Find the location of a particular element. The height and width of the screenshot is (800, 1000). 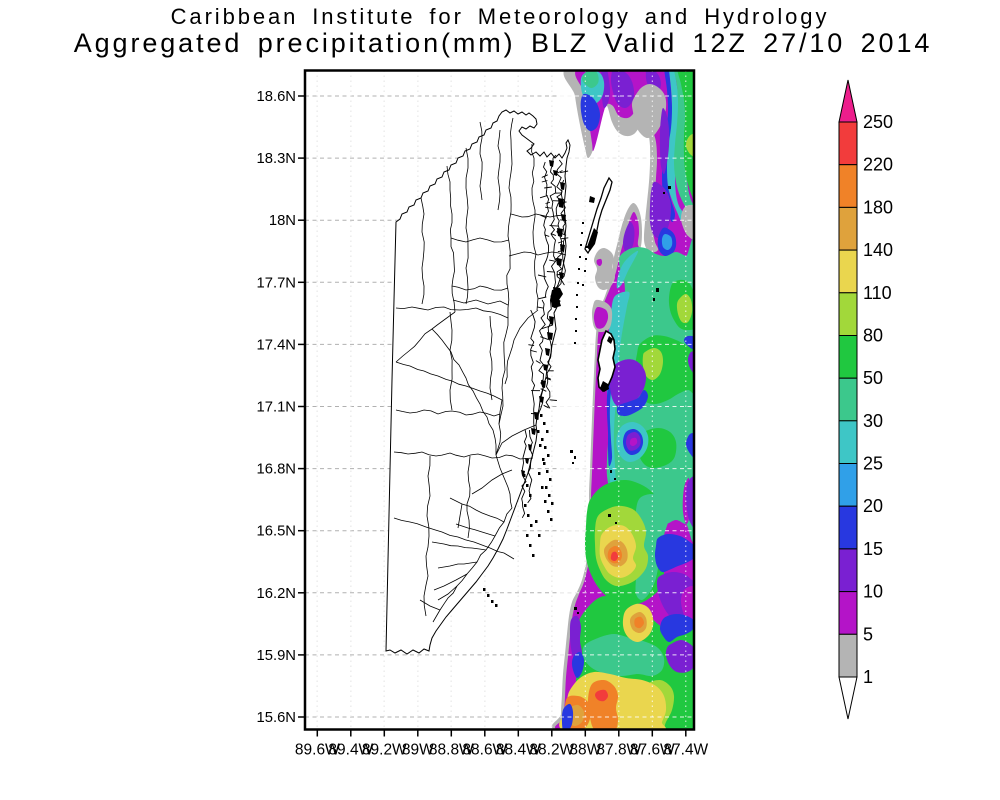

svg-text: 1 is located at coordinates (868, 677).